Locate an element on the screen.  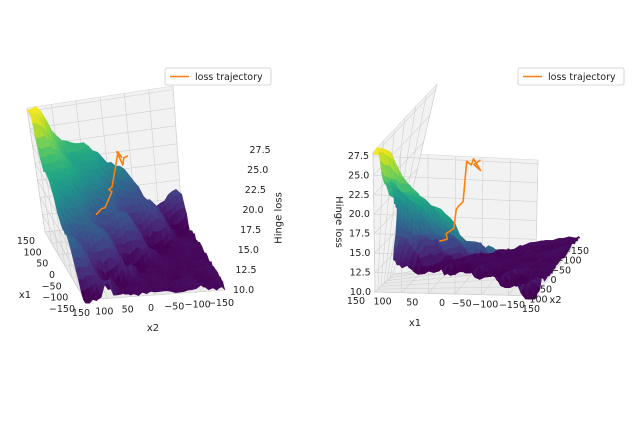
x1-ticks: 150 100 50 0 −50−100−150 is located at coordinates (436, 303).